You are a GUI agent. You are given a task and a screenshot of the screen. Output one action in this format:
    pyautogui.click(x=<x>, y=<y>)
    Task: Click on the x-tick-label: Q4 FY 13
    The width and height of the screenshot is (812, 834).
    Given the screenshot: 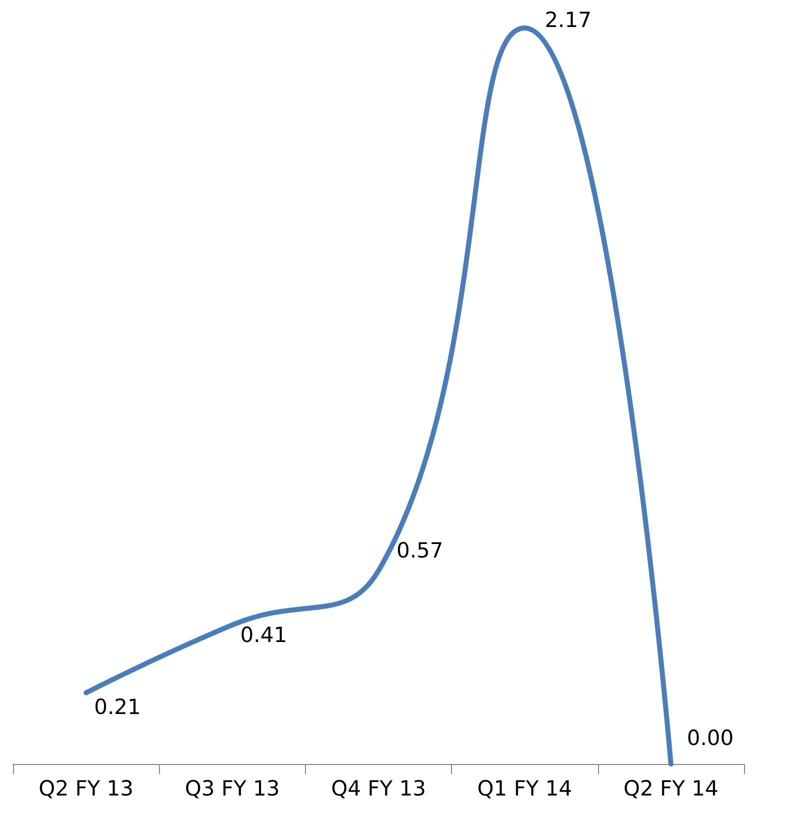 What is the action you would take?
    pyautogui.click(x=378, y=788)
    